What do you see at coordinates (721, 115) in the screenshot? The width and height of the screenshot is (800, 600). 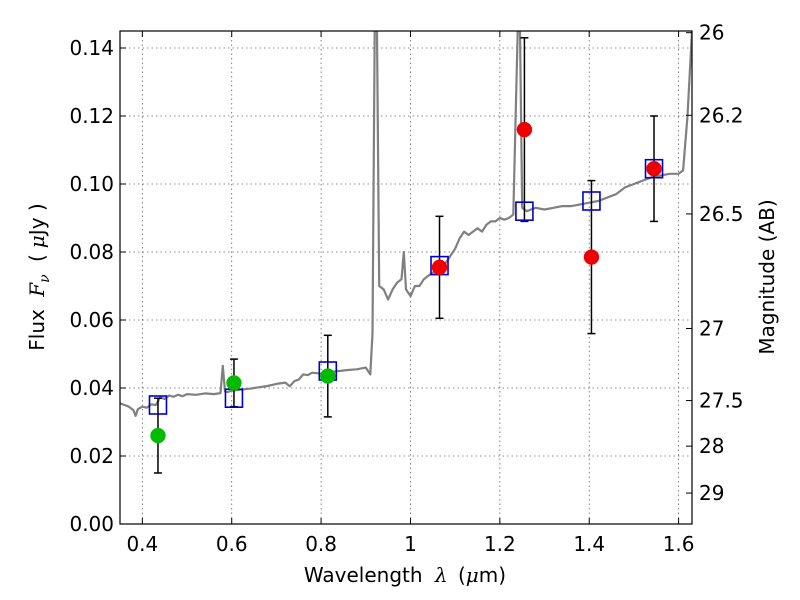 I see `y2-tick-label: 26.2` at bounding box center [721, 115].